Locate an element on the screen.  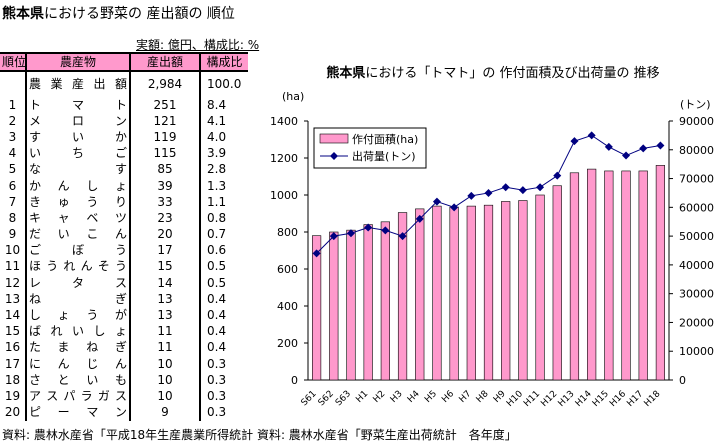
left-tick-label: 0 is located at coordinates (294, 380).